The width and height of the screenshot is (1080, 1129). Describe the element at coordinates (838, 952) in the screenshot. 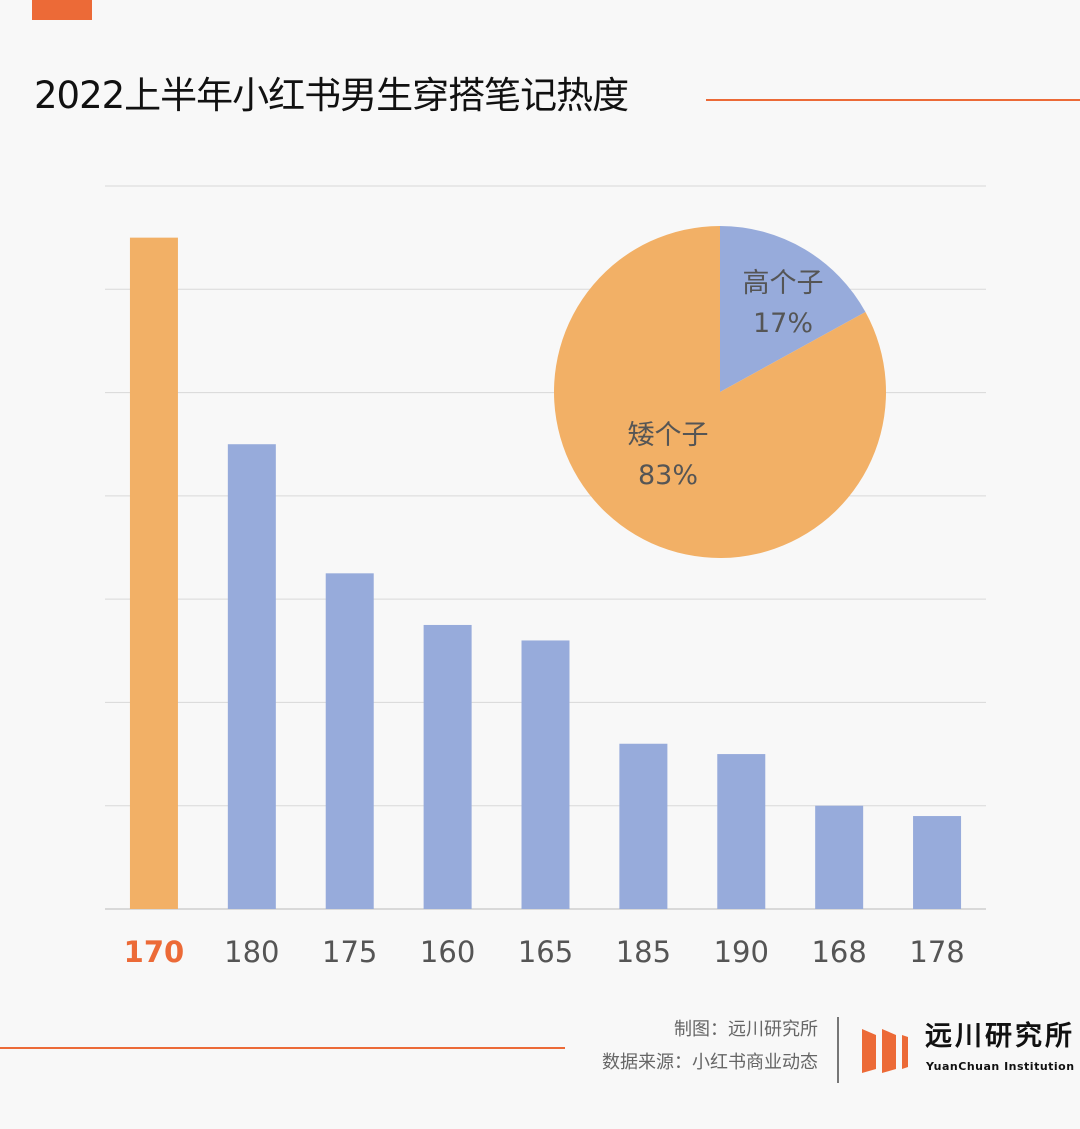

I see `x-tick-label: 168` at that location.